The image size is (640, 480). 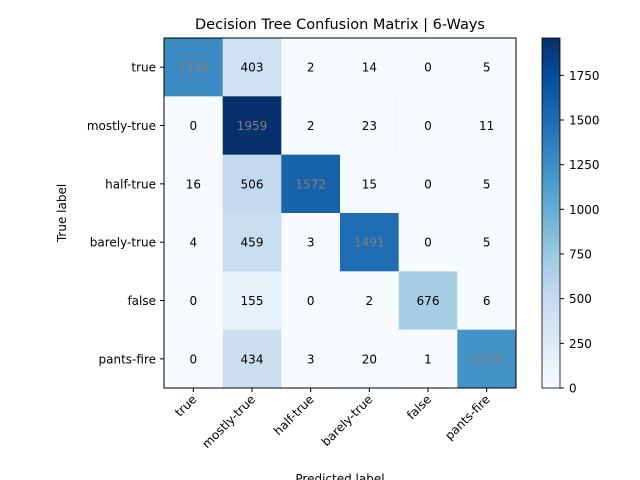 What do you see at coordinates (551, 213) in the screenshot?
I see `colorbar` at bounding box center [551, 213].